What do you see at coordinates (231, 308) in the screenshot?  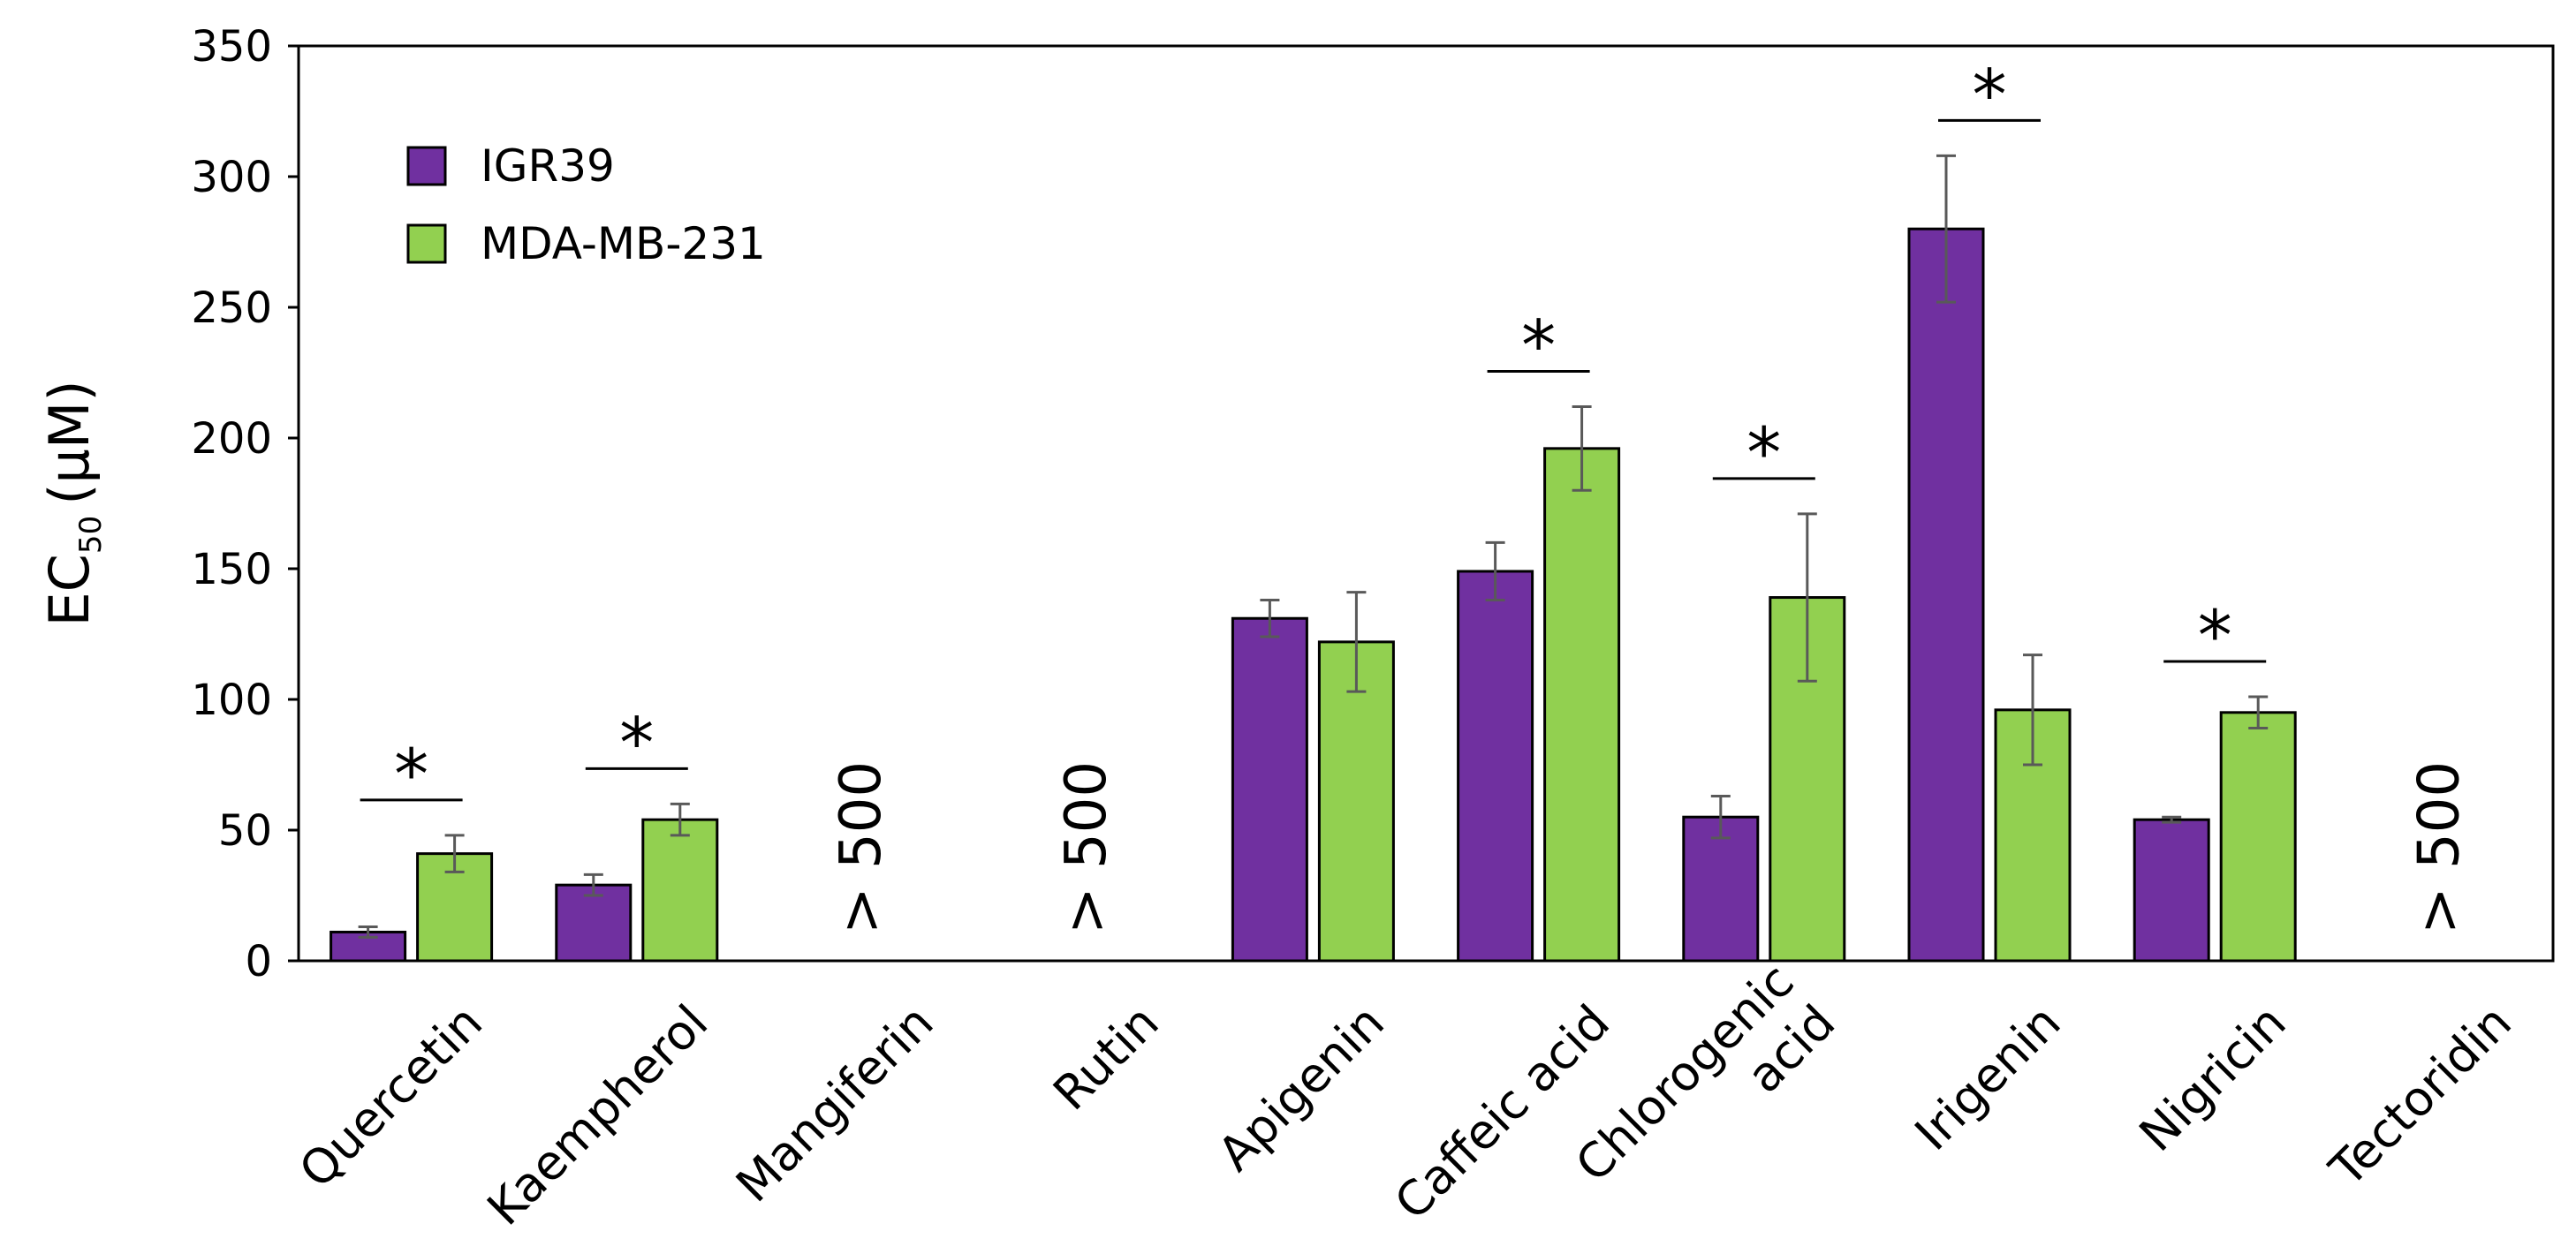 I see `y-tick-label: 250` at bounding box center [231, 308].